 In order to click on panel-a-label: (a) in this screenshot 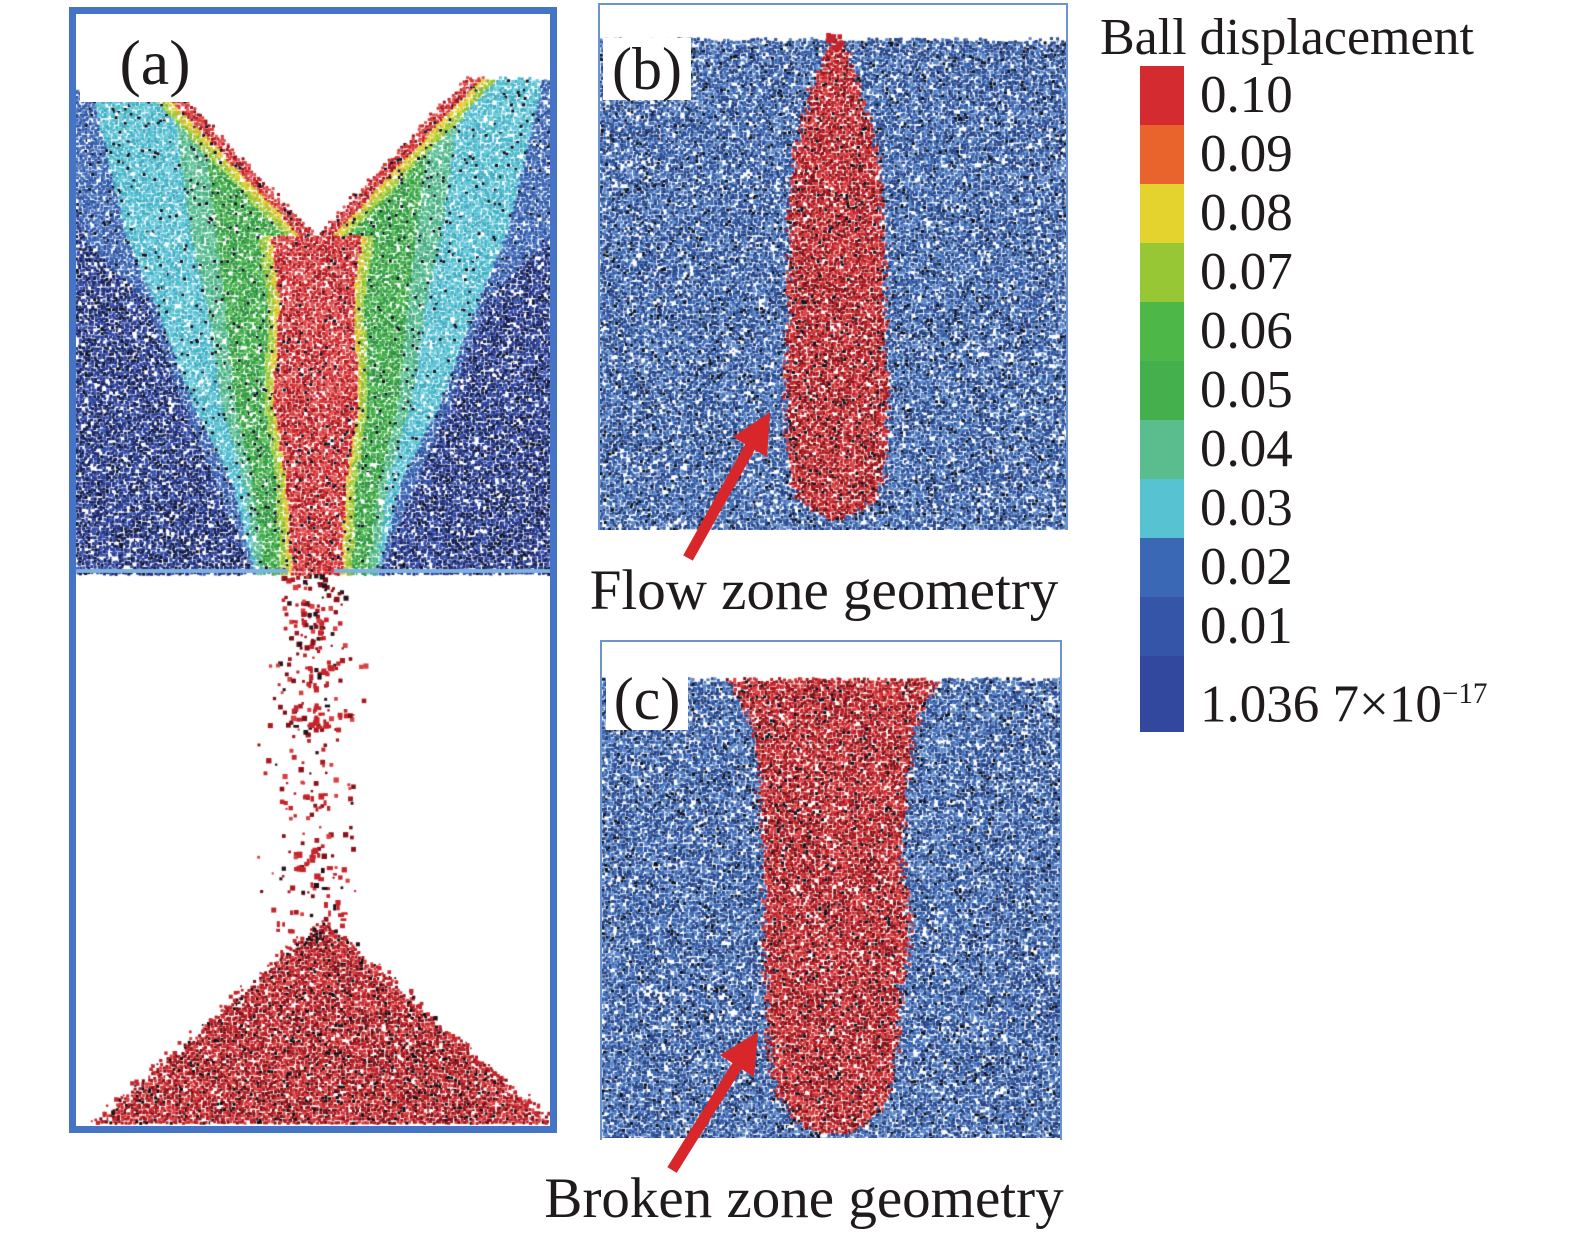, I will do `click(155, 62)`.